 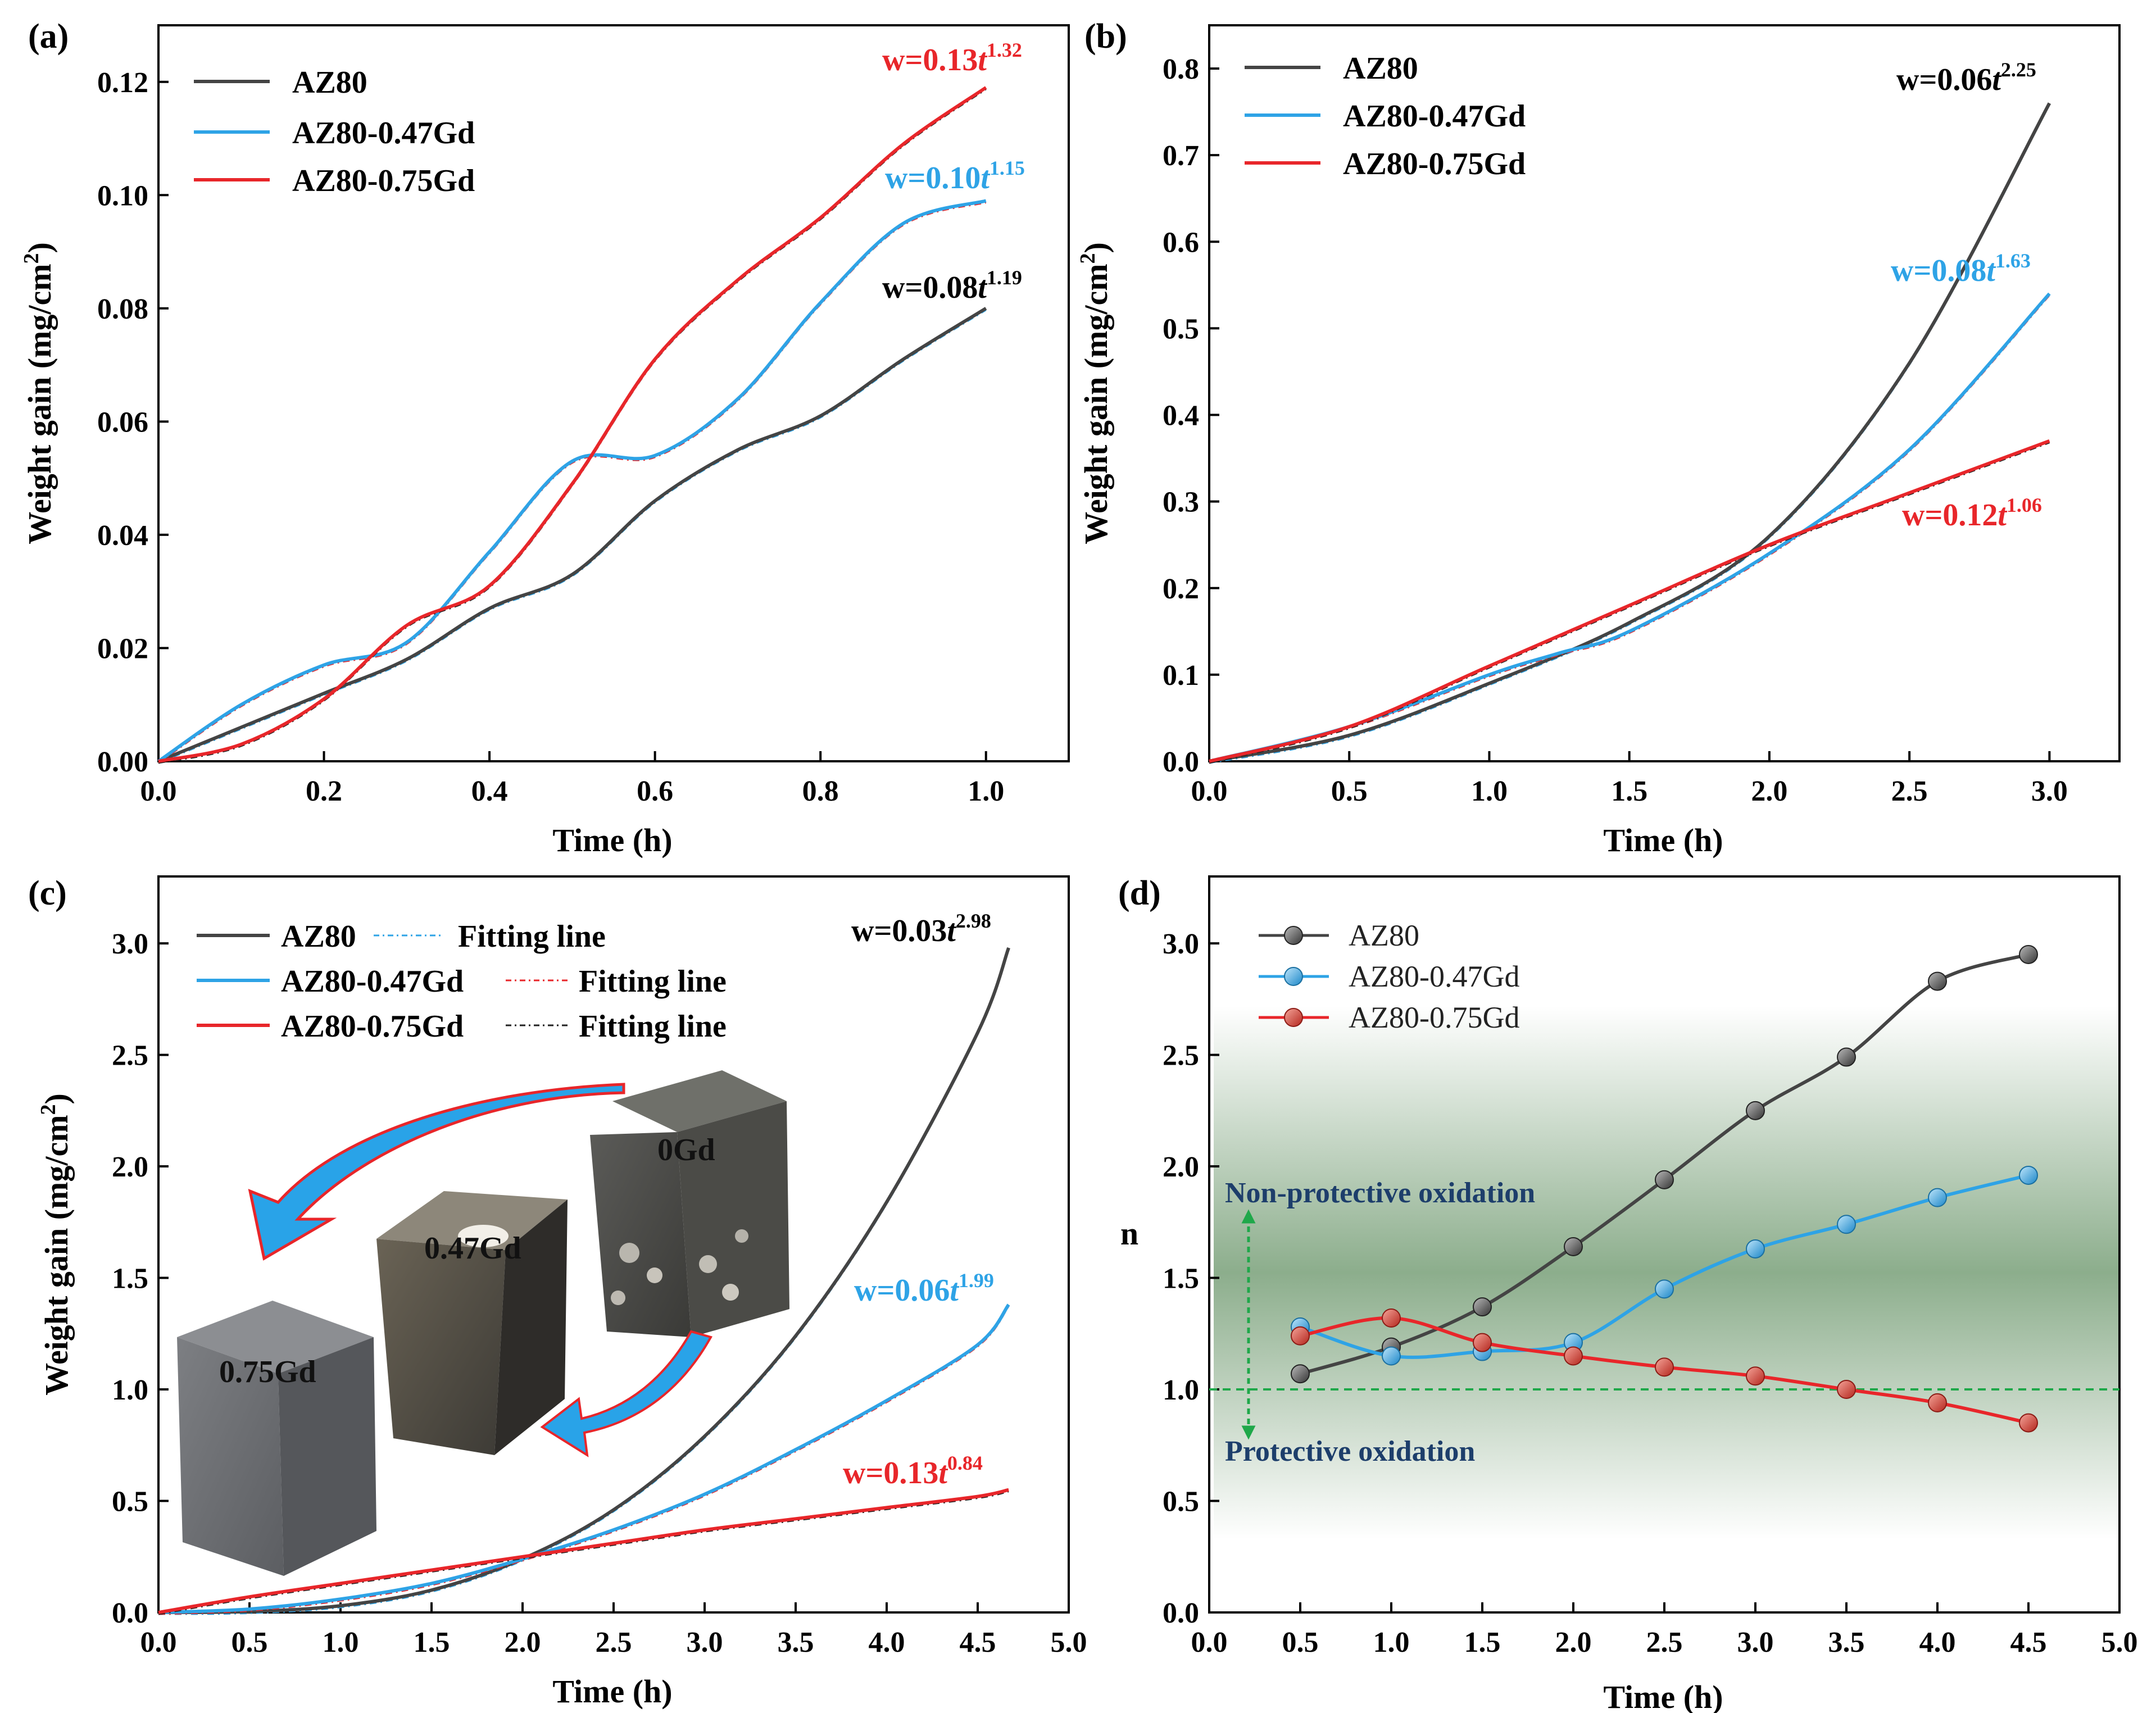 I want to click on panel-b-xlabel: Time (h), so click(x=1663, y=840).